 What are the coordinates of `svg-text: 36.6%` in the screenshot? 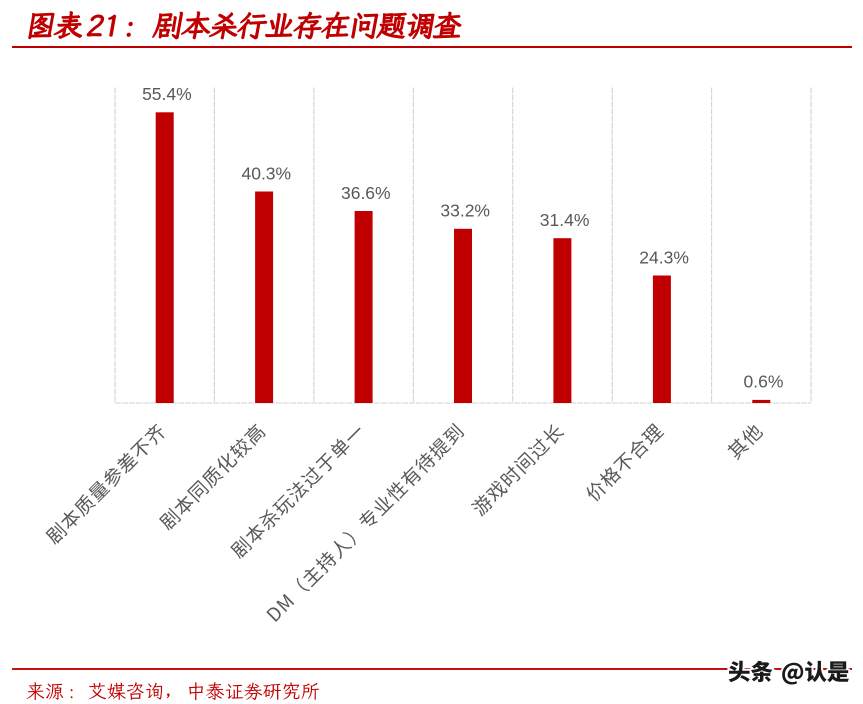 It's located at (366, 193).